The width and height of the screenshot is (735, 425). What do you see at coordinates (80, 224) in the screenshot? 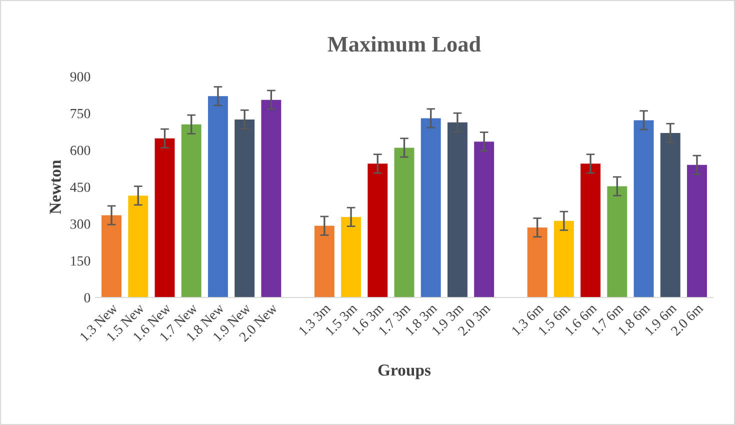
I see `y-tick-label: 300` at bounding box center [80, 224].